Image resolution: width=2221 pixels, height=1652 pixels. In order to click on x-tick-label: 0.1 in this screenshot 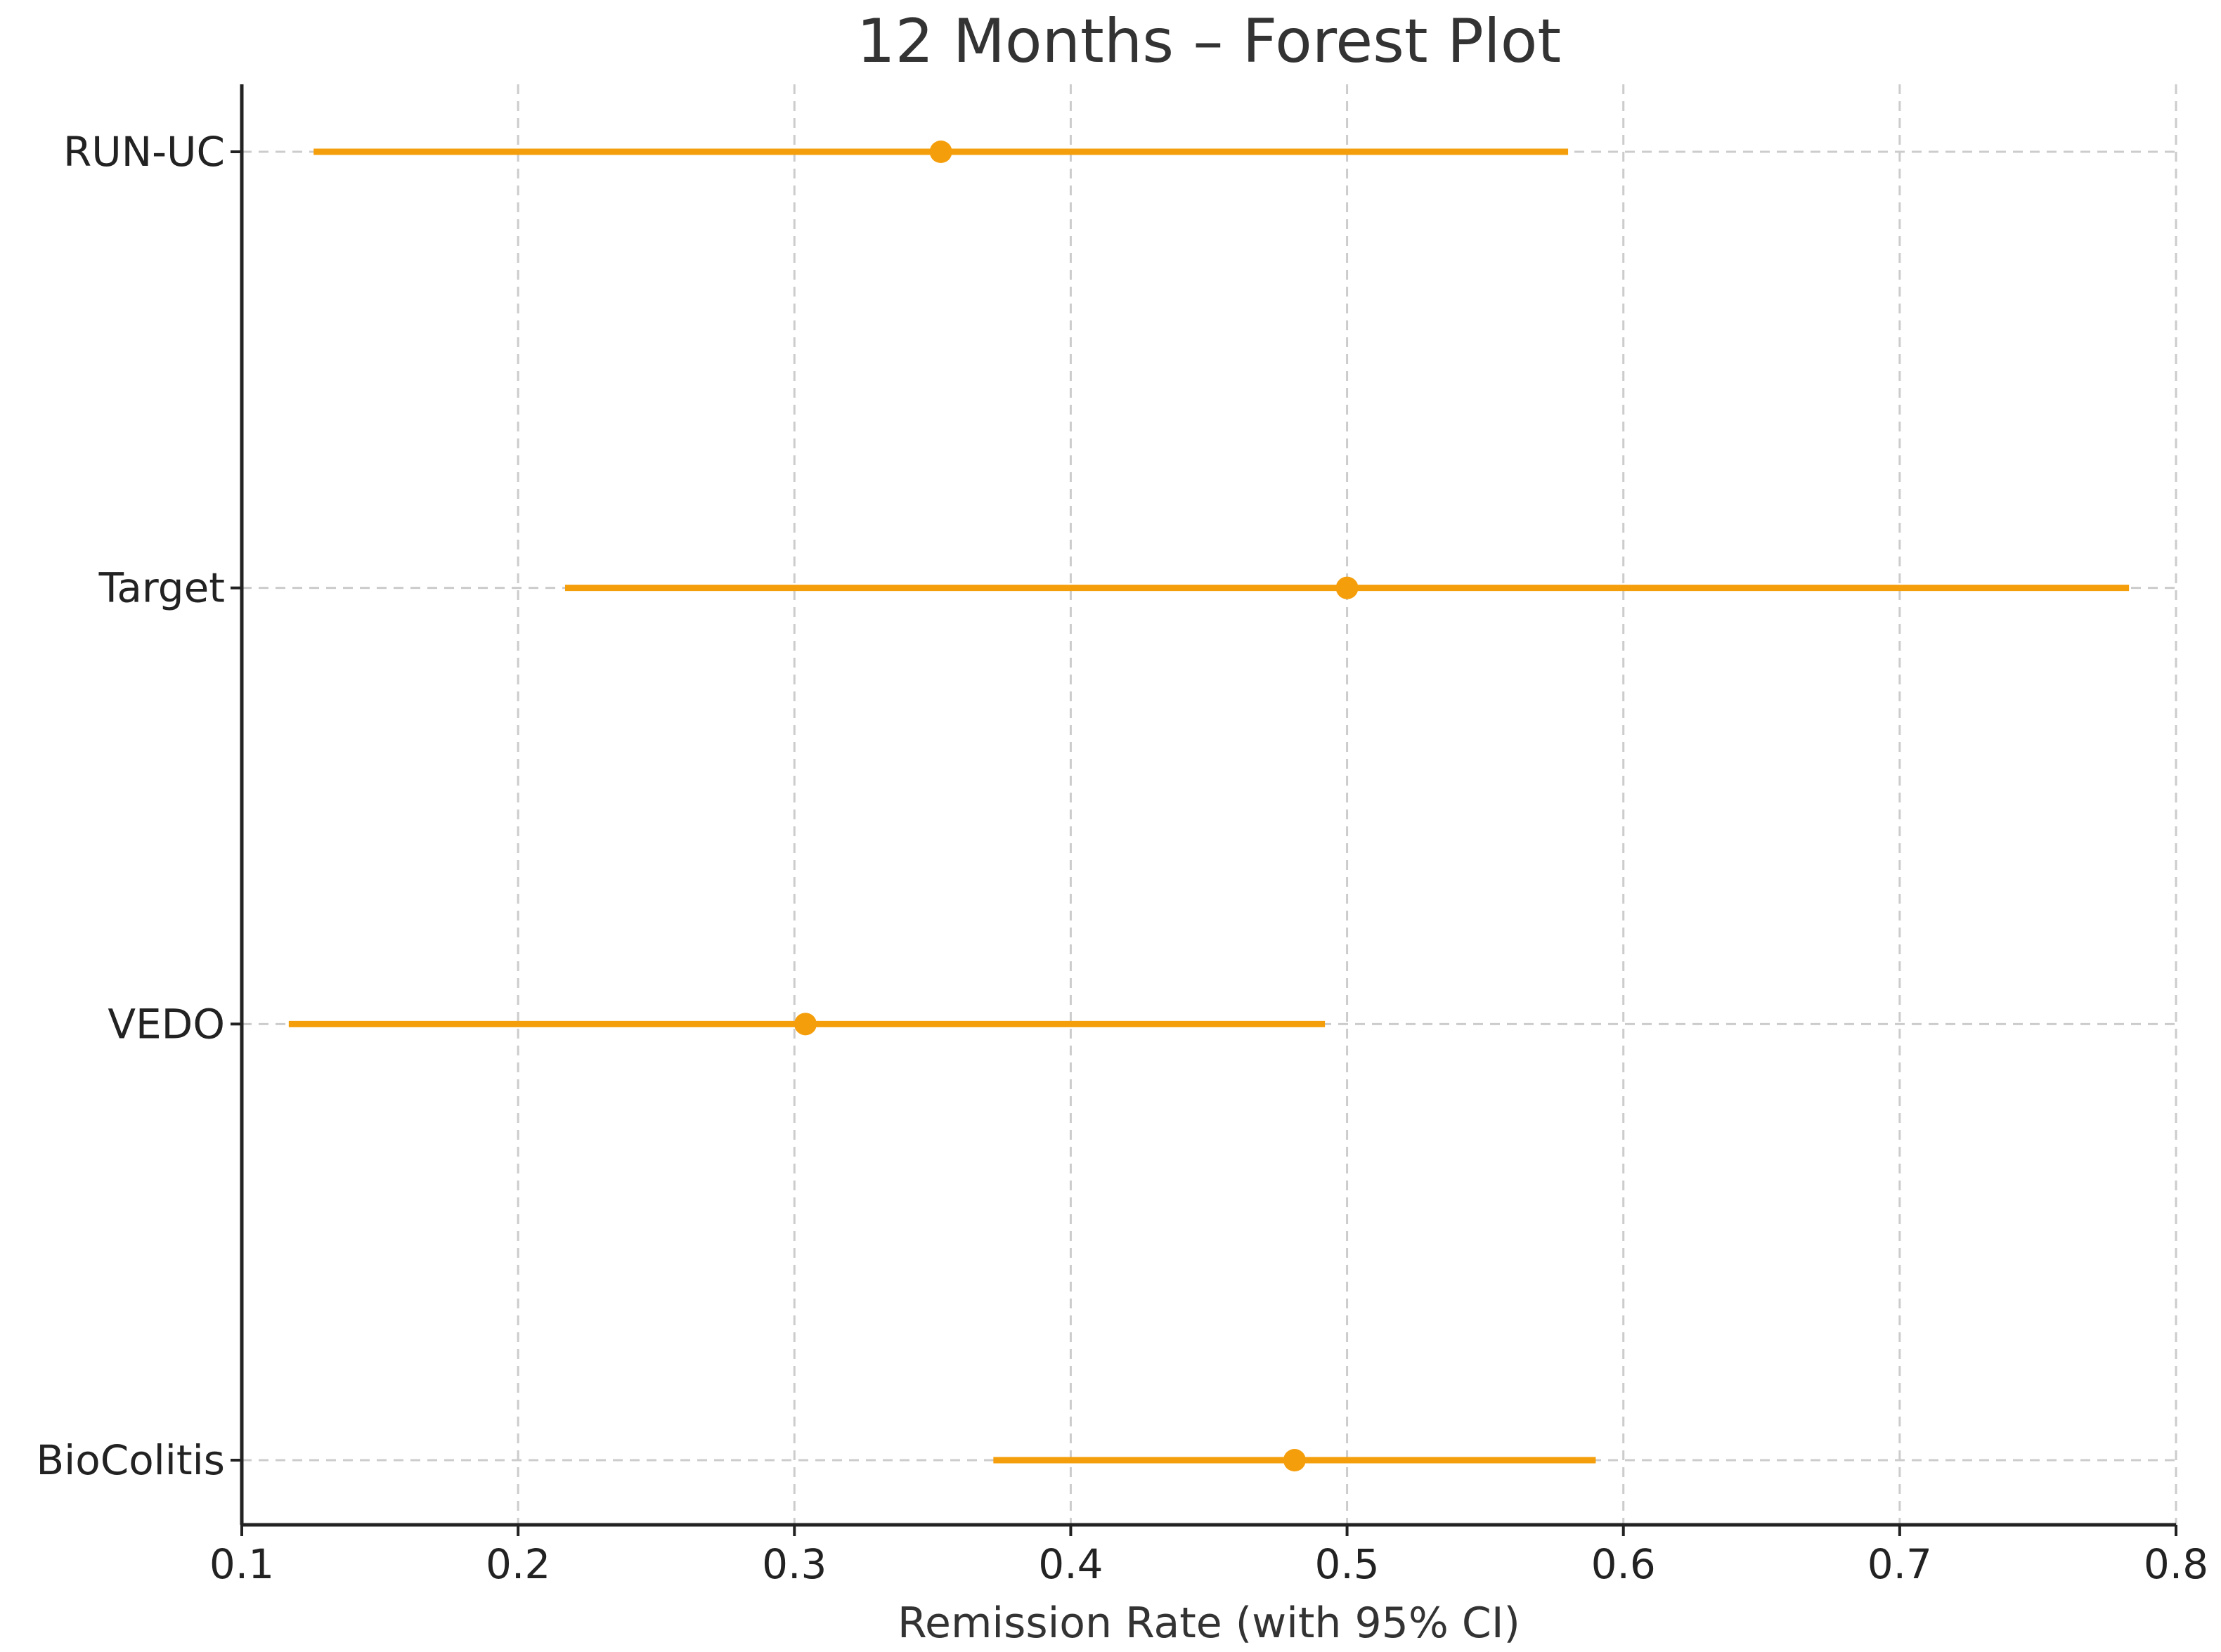, I will do `click(241, 1564)`.